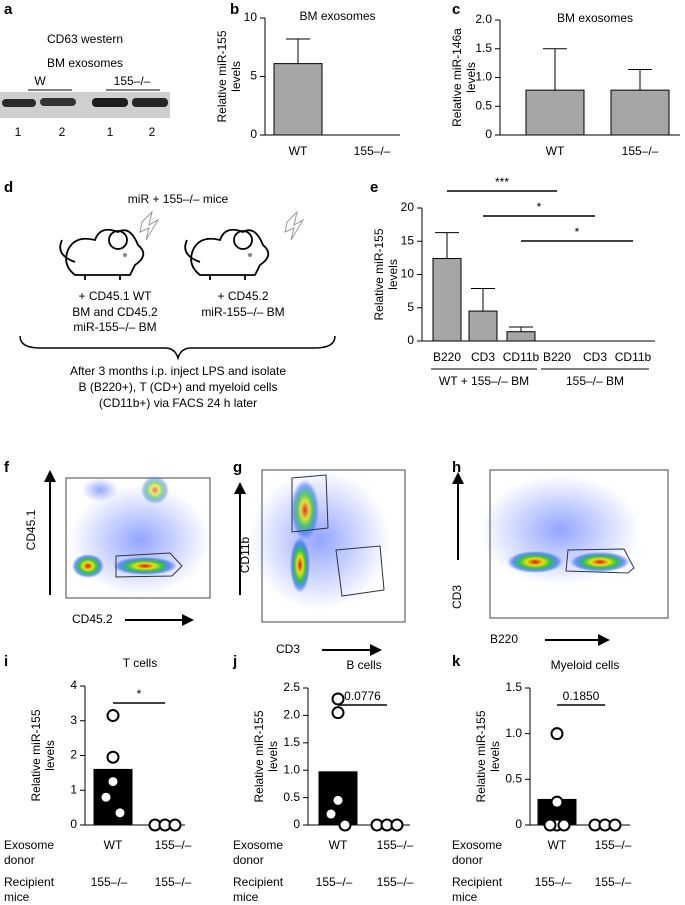  I want to click on y-tick-label: 3, so click(73, 720).